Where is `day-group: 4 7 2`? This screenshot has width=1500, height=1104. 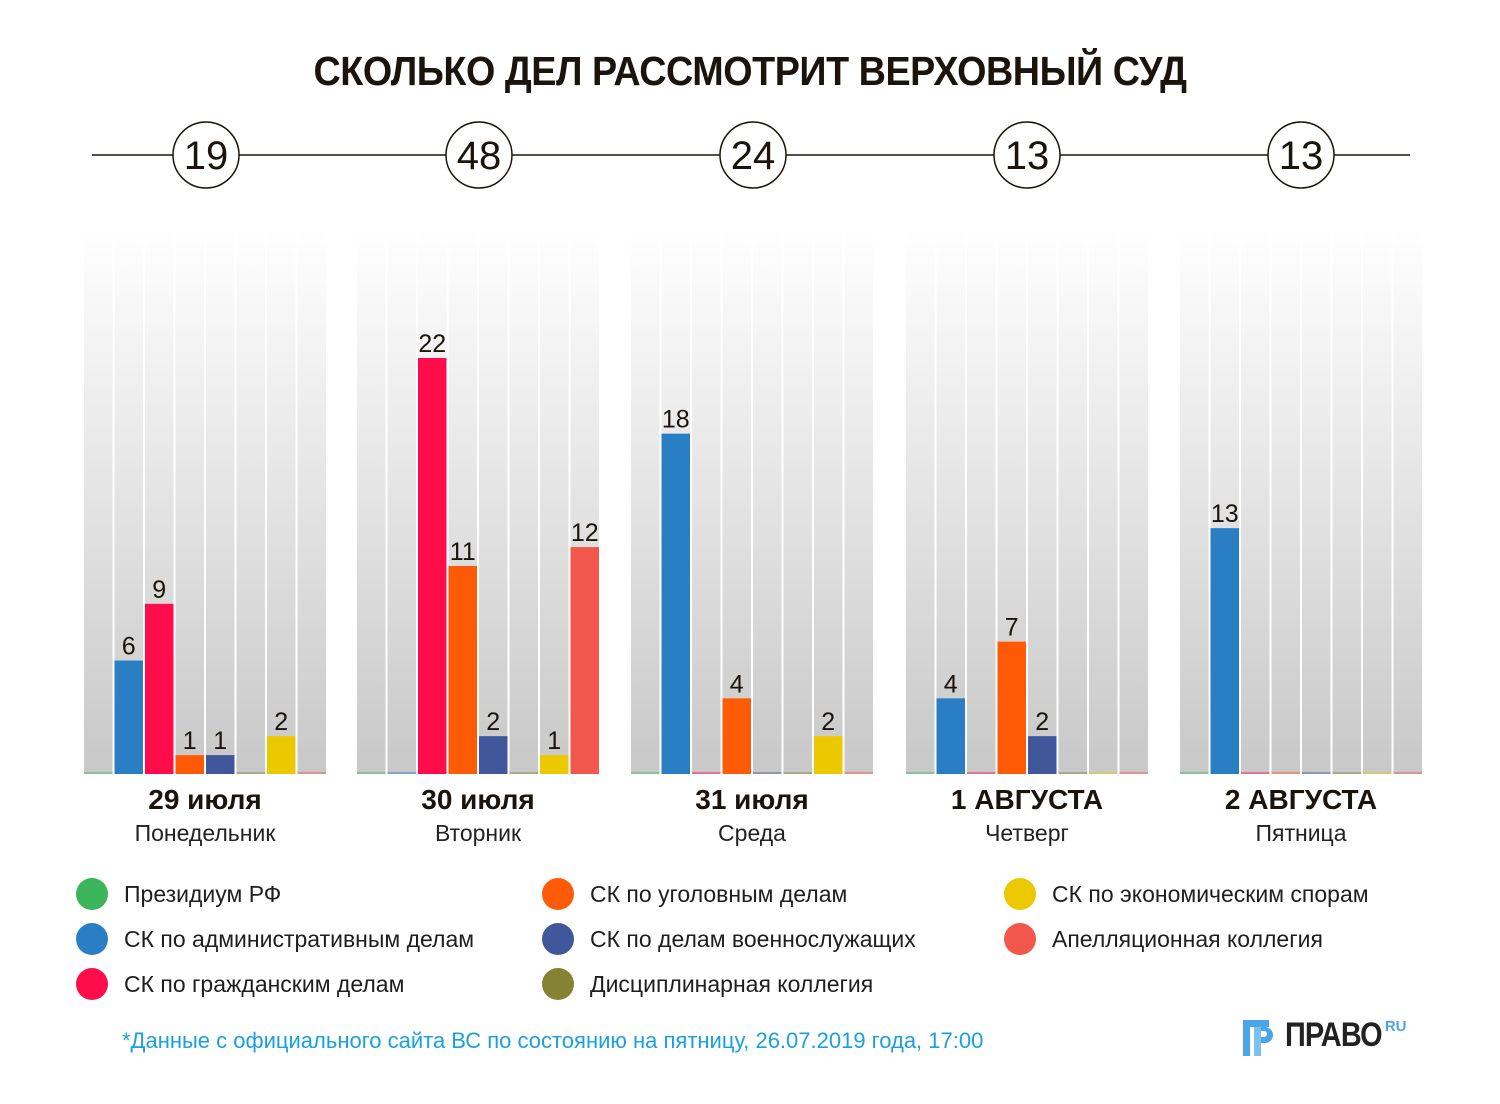
day-group: 4 7 2 is located at coordinates (1027, 501).